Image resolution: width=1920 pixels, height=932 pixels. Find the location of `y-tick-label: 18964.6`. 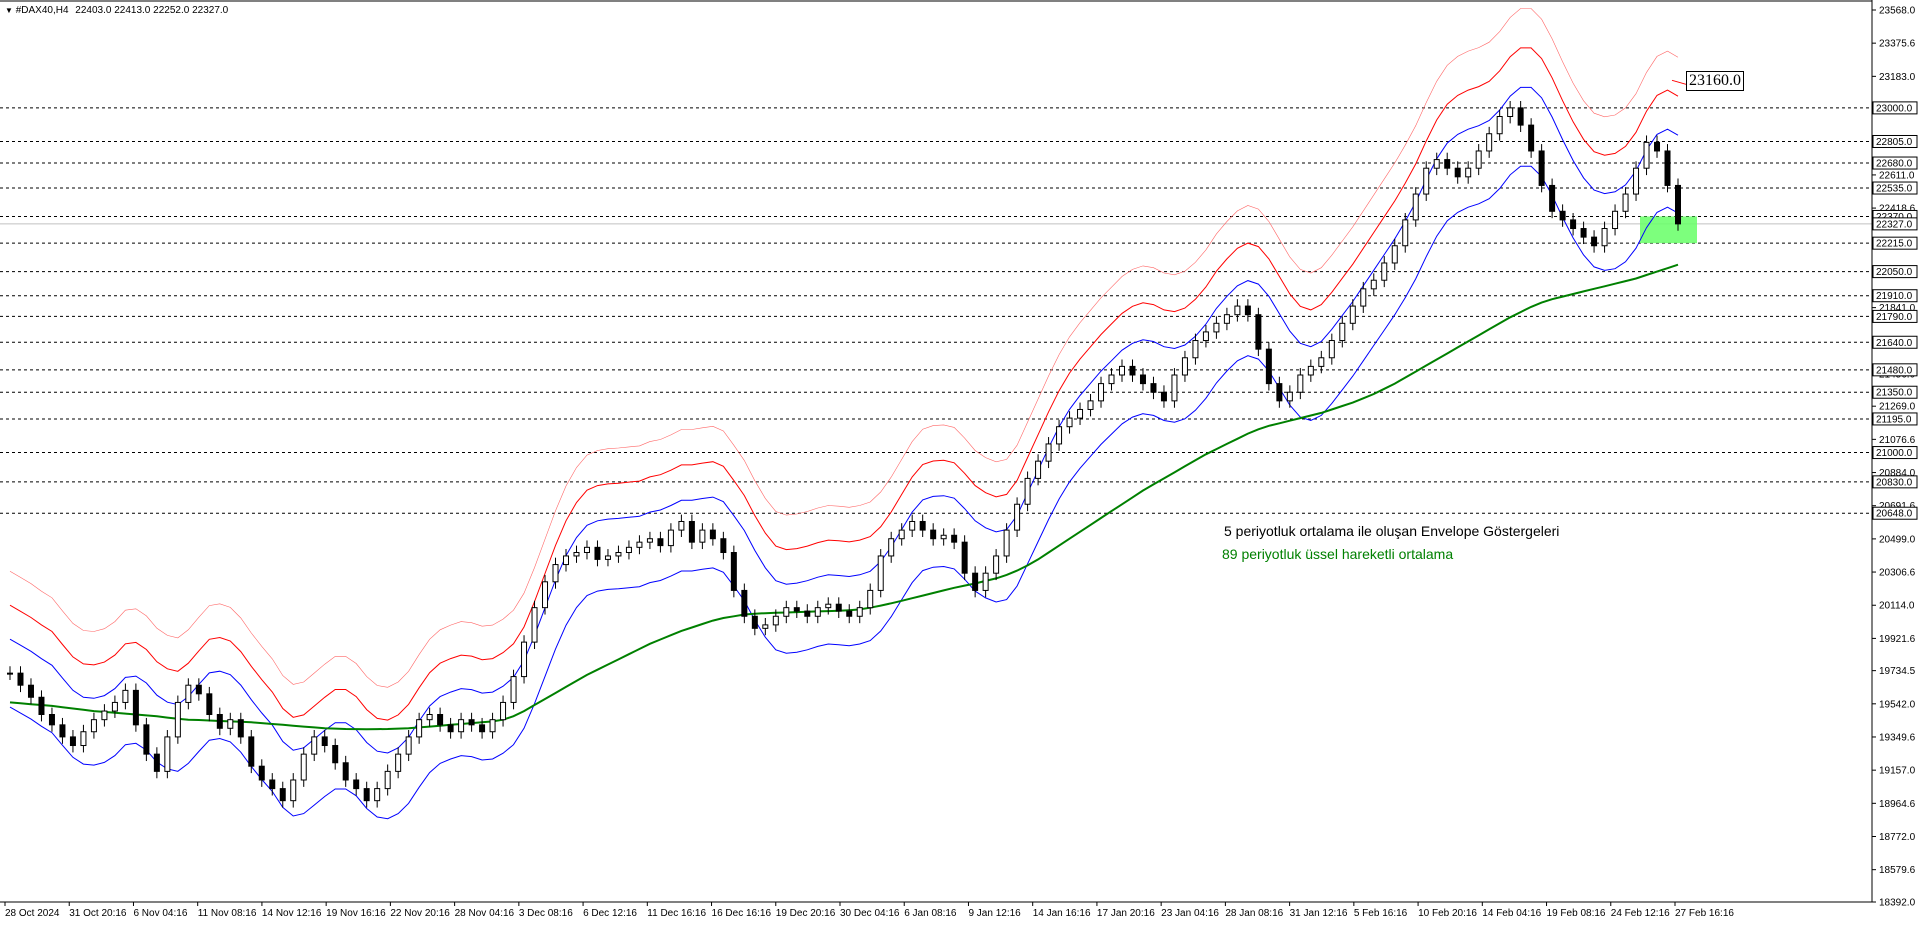

y-tick-label: 18964.6 is located at coordinates (1897, 804).